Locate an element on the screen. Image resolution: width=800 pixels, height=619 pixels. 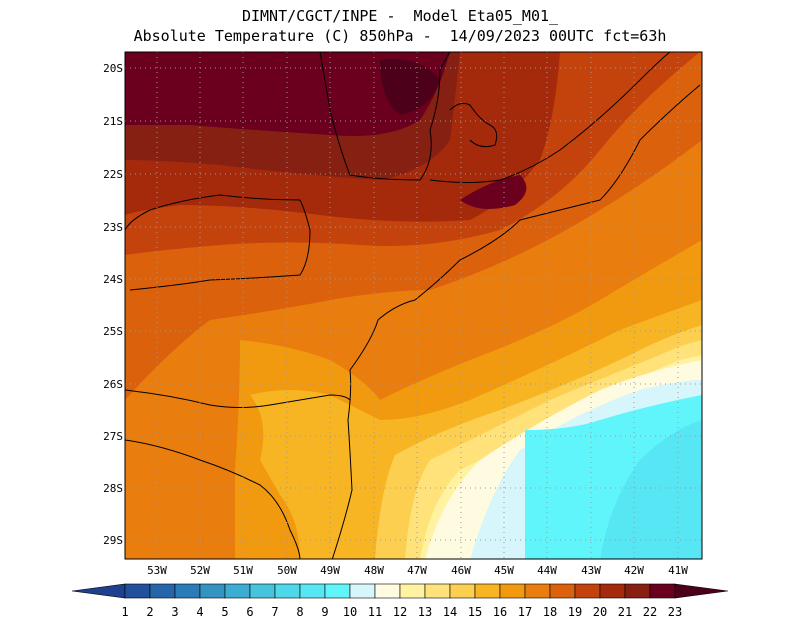
colorbar-label-12: 12 is located at coordinates (400, 612).